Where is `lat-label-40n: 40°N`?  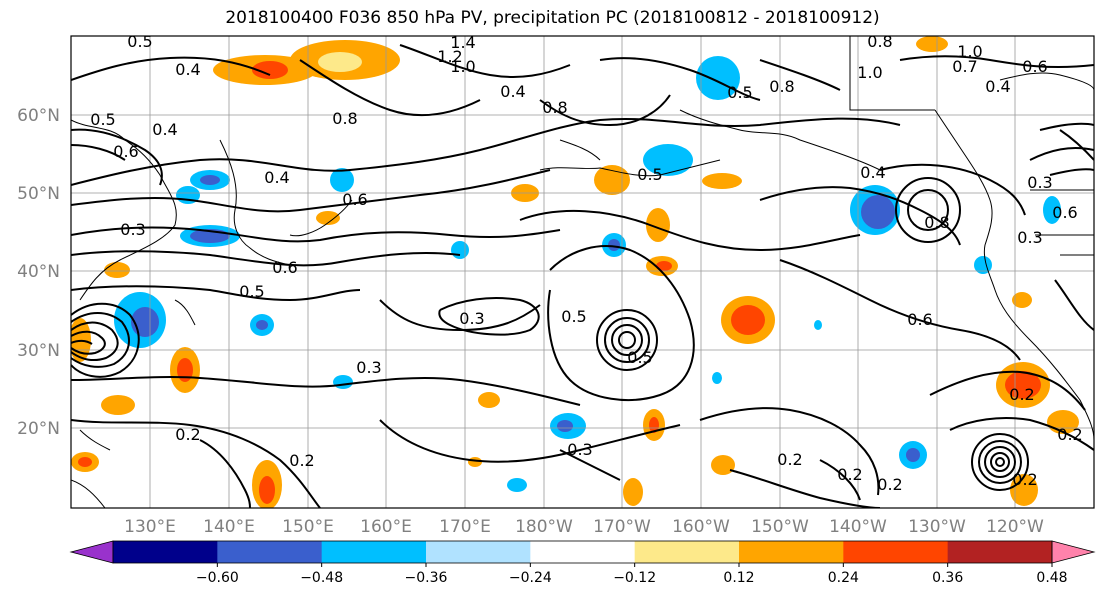 lat-label-40n: 40°N is located at coordinates (38, 272).